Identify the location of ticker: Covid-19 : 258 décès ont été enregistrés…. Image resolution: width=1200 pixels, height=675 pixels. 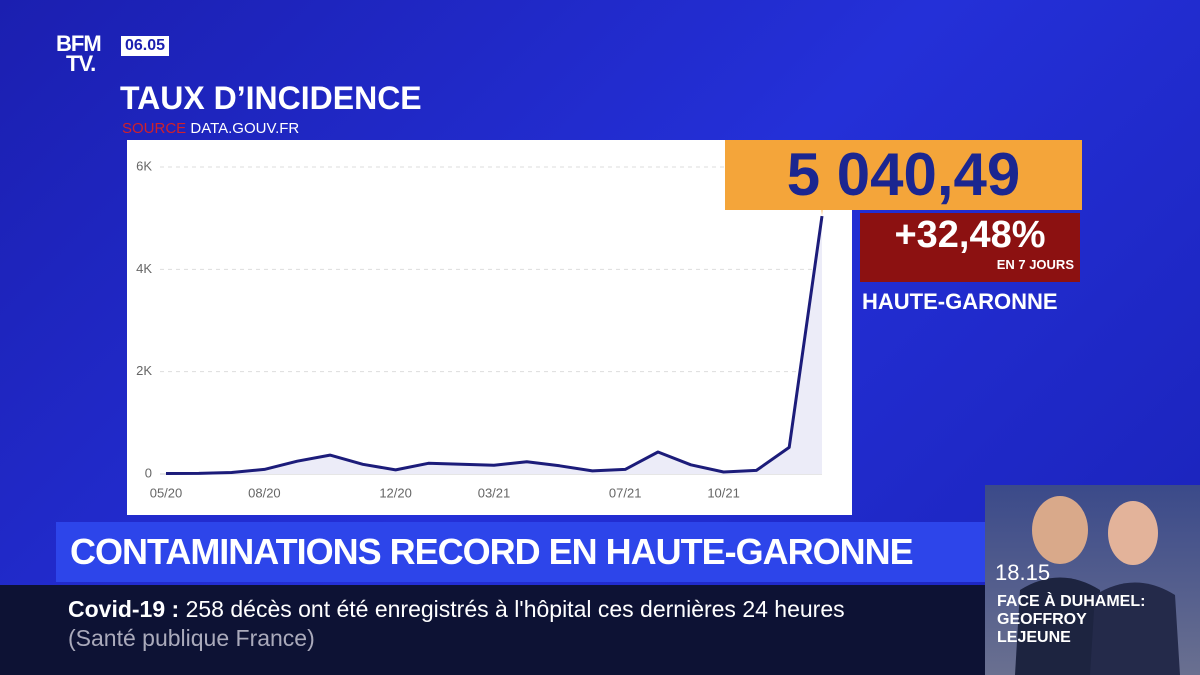
(492, 630).